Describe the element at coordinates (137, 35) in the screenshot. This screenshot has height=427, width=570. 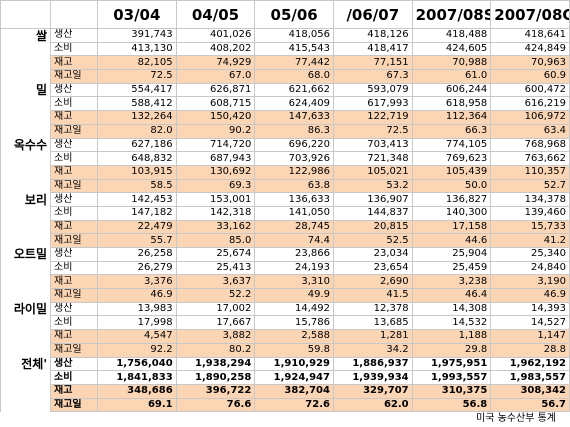
I see `value-cell: 391,743` at that location.